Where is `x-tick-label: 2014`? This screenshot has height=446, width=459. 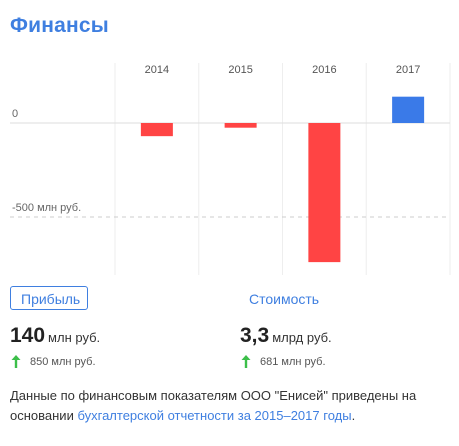 x-tick-label: 2014 is located at coordinates (157, 70).